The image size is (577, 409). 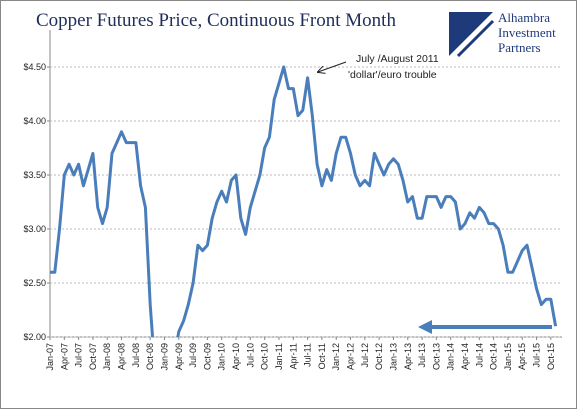 I want to click on x-tick-label: Apr-15, so click(x=522, y=356).